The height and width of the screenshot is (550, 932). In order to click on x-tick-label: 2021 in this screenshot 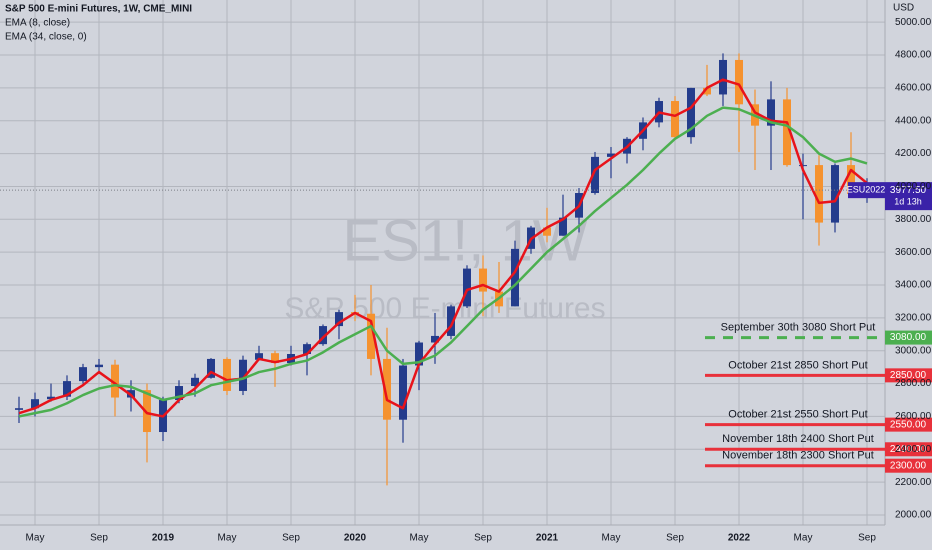, I will do `click(547, 538)`.